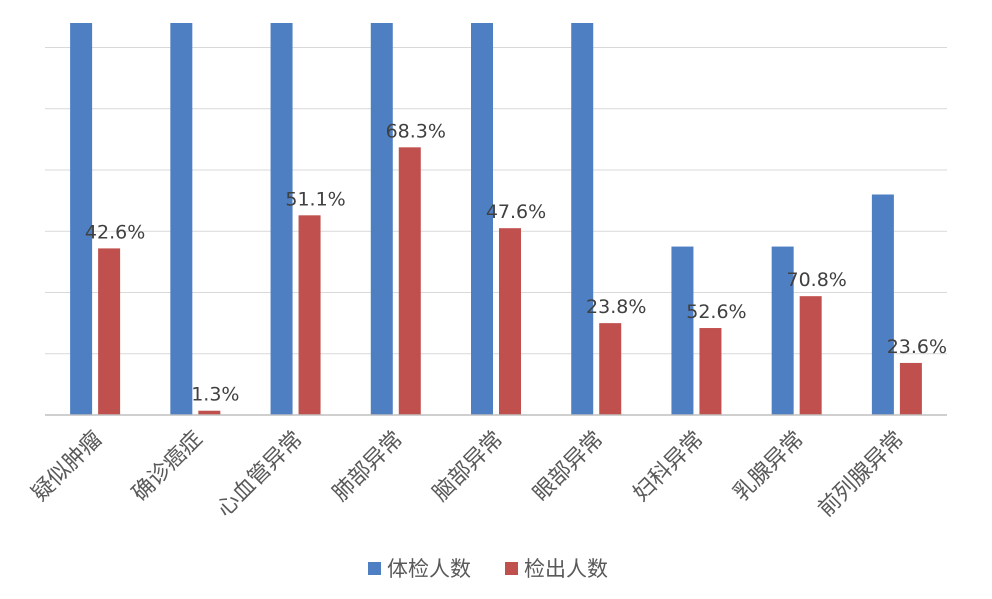 This screenshot has height=599, width=992. Describe the element at coordinates (115, 232) in the screenshot. I see `data-label: 42.6%` at that location.